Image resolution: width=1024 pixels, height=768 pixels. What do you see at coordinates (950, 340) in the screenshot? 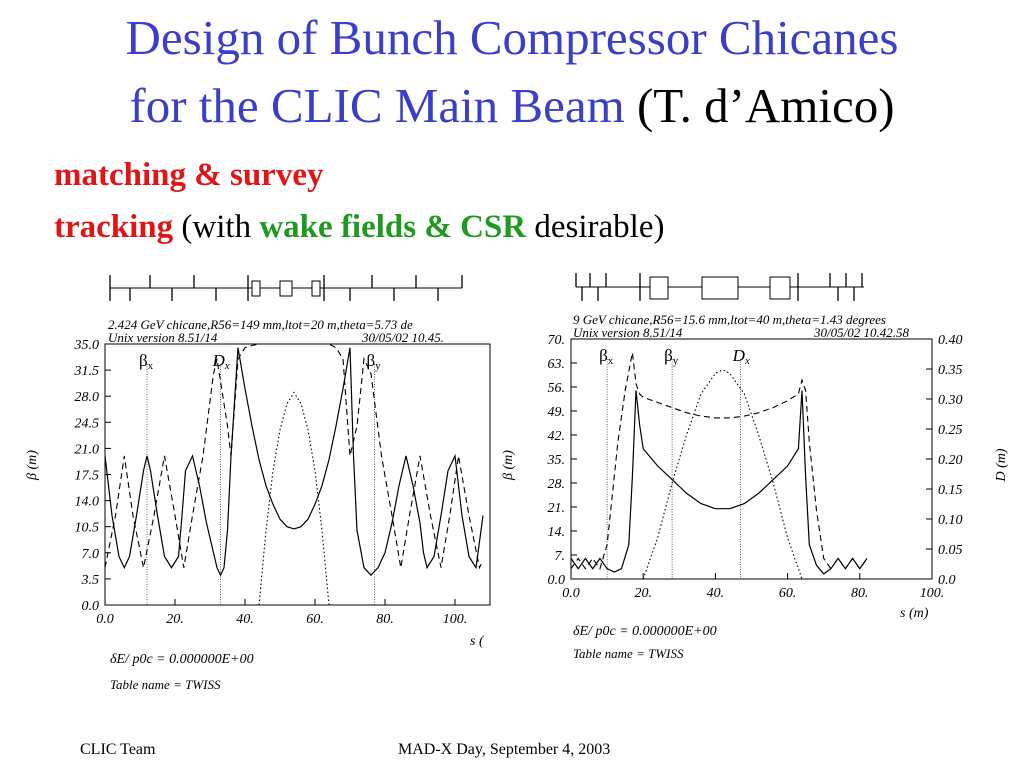
I see `y2-tick-label: 0.40` at bounding box center [950, 340].